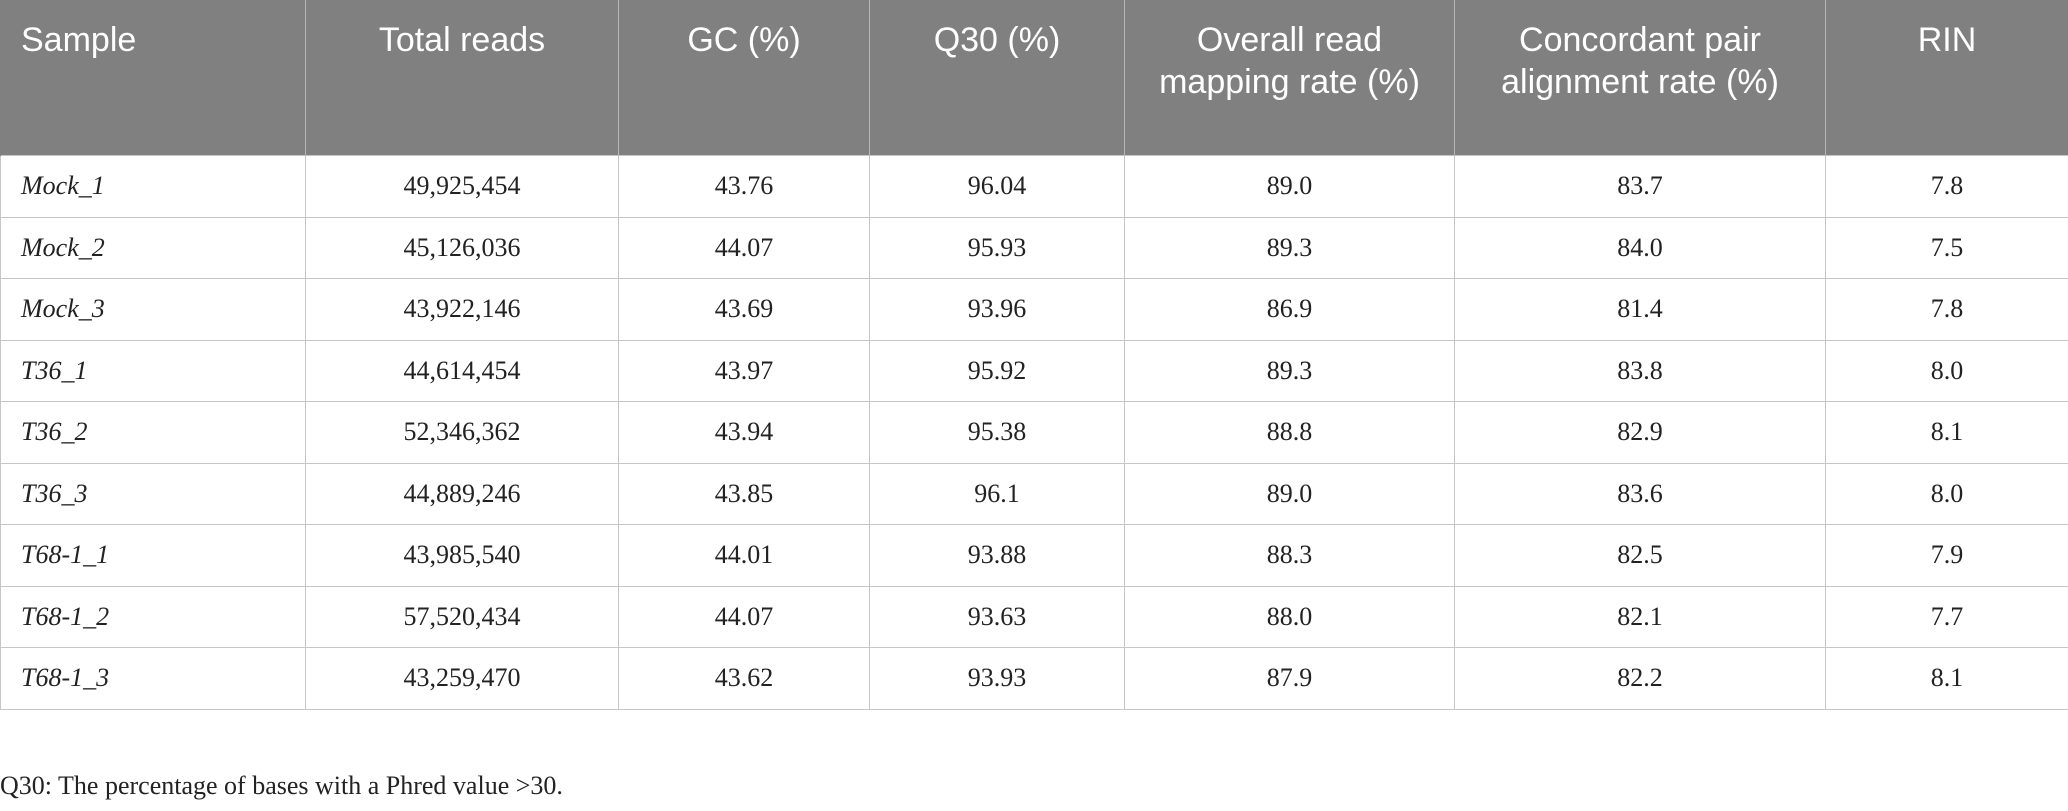 The width and height of the screenshot is (2068, 811). I want to click on cell-sample: T68-1_3, so click(153, 678).